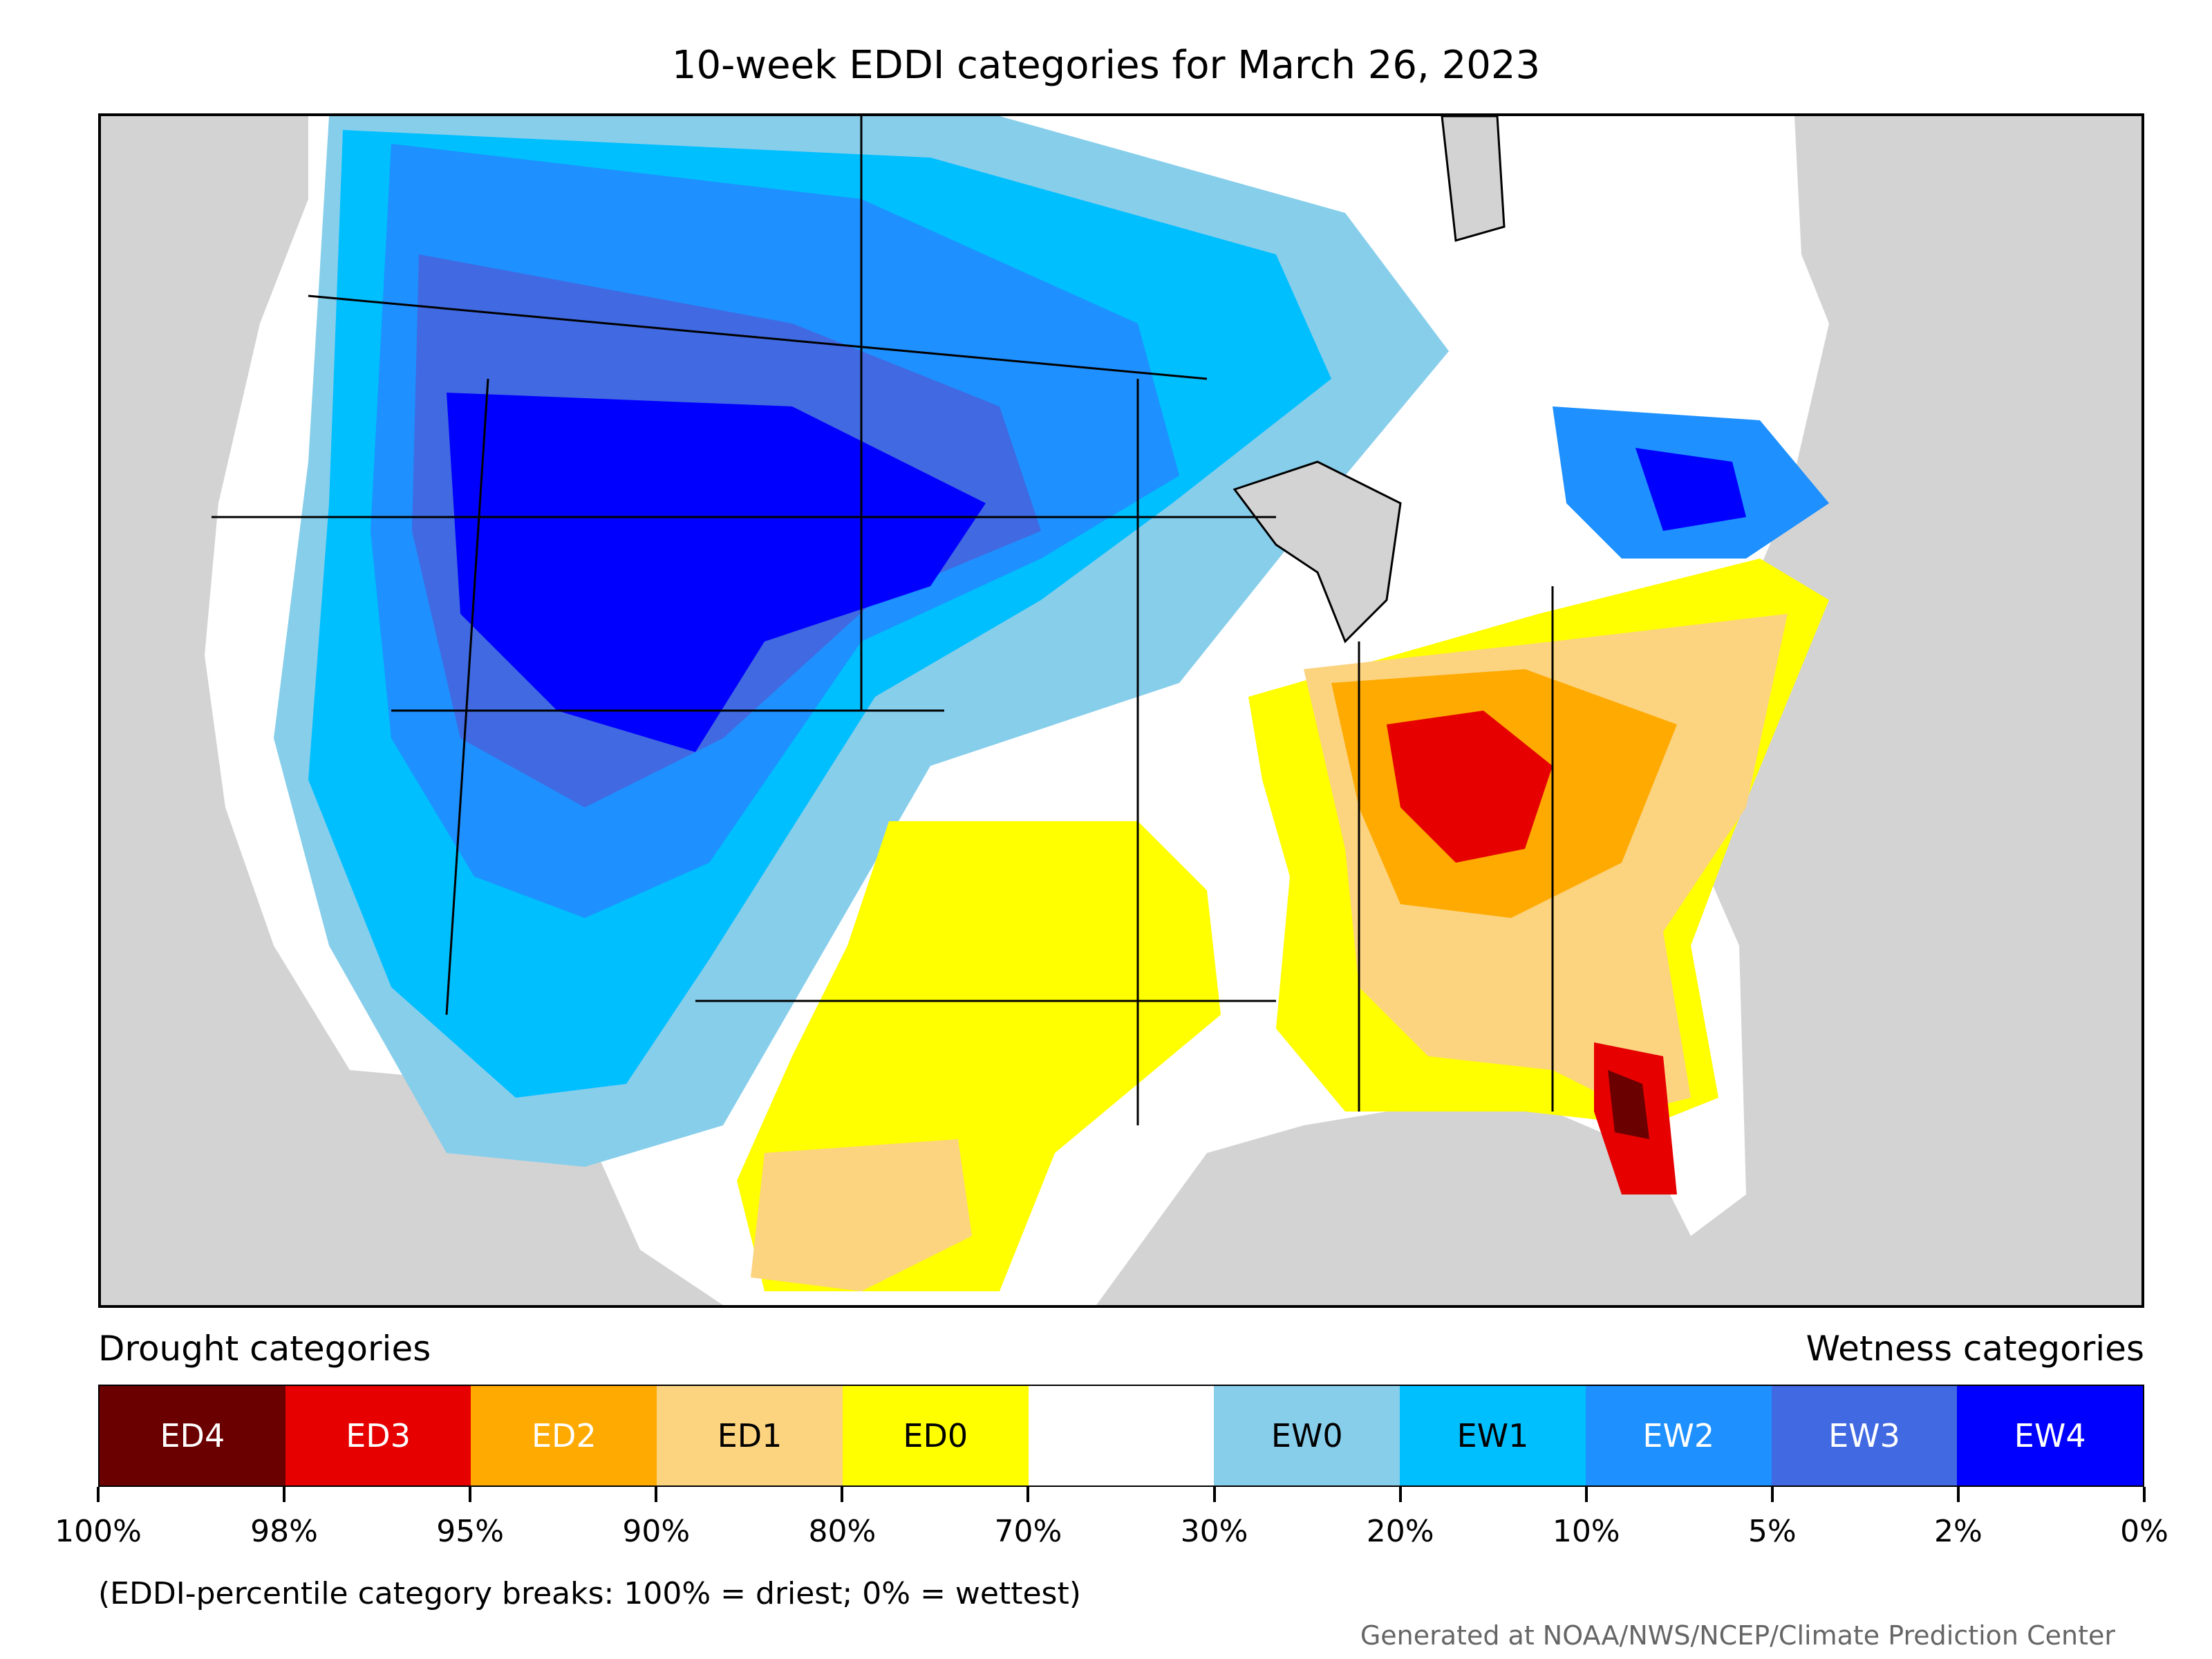 The image size is (2212, 1659). I want to click on hudson-bay-inlet, so click(1474, 179).